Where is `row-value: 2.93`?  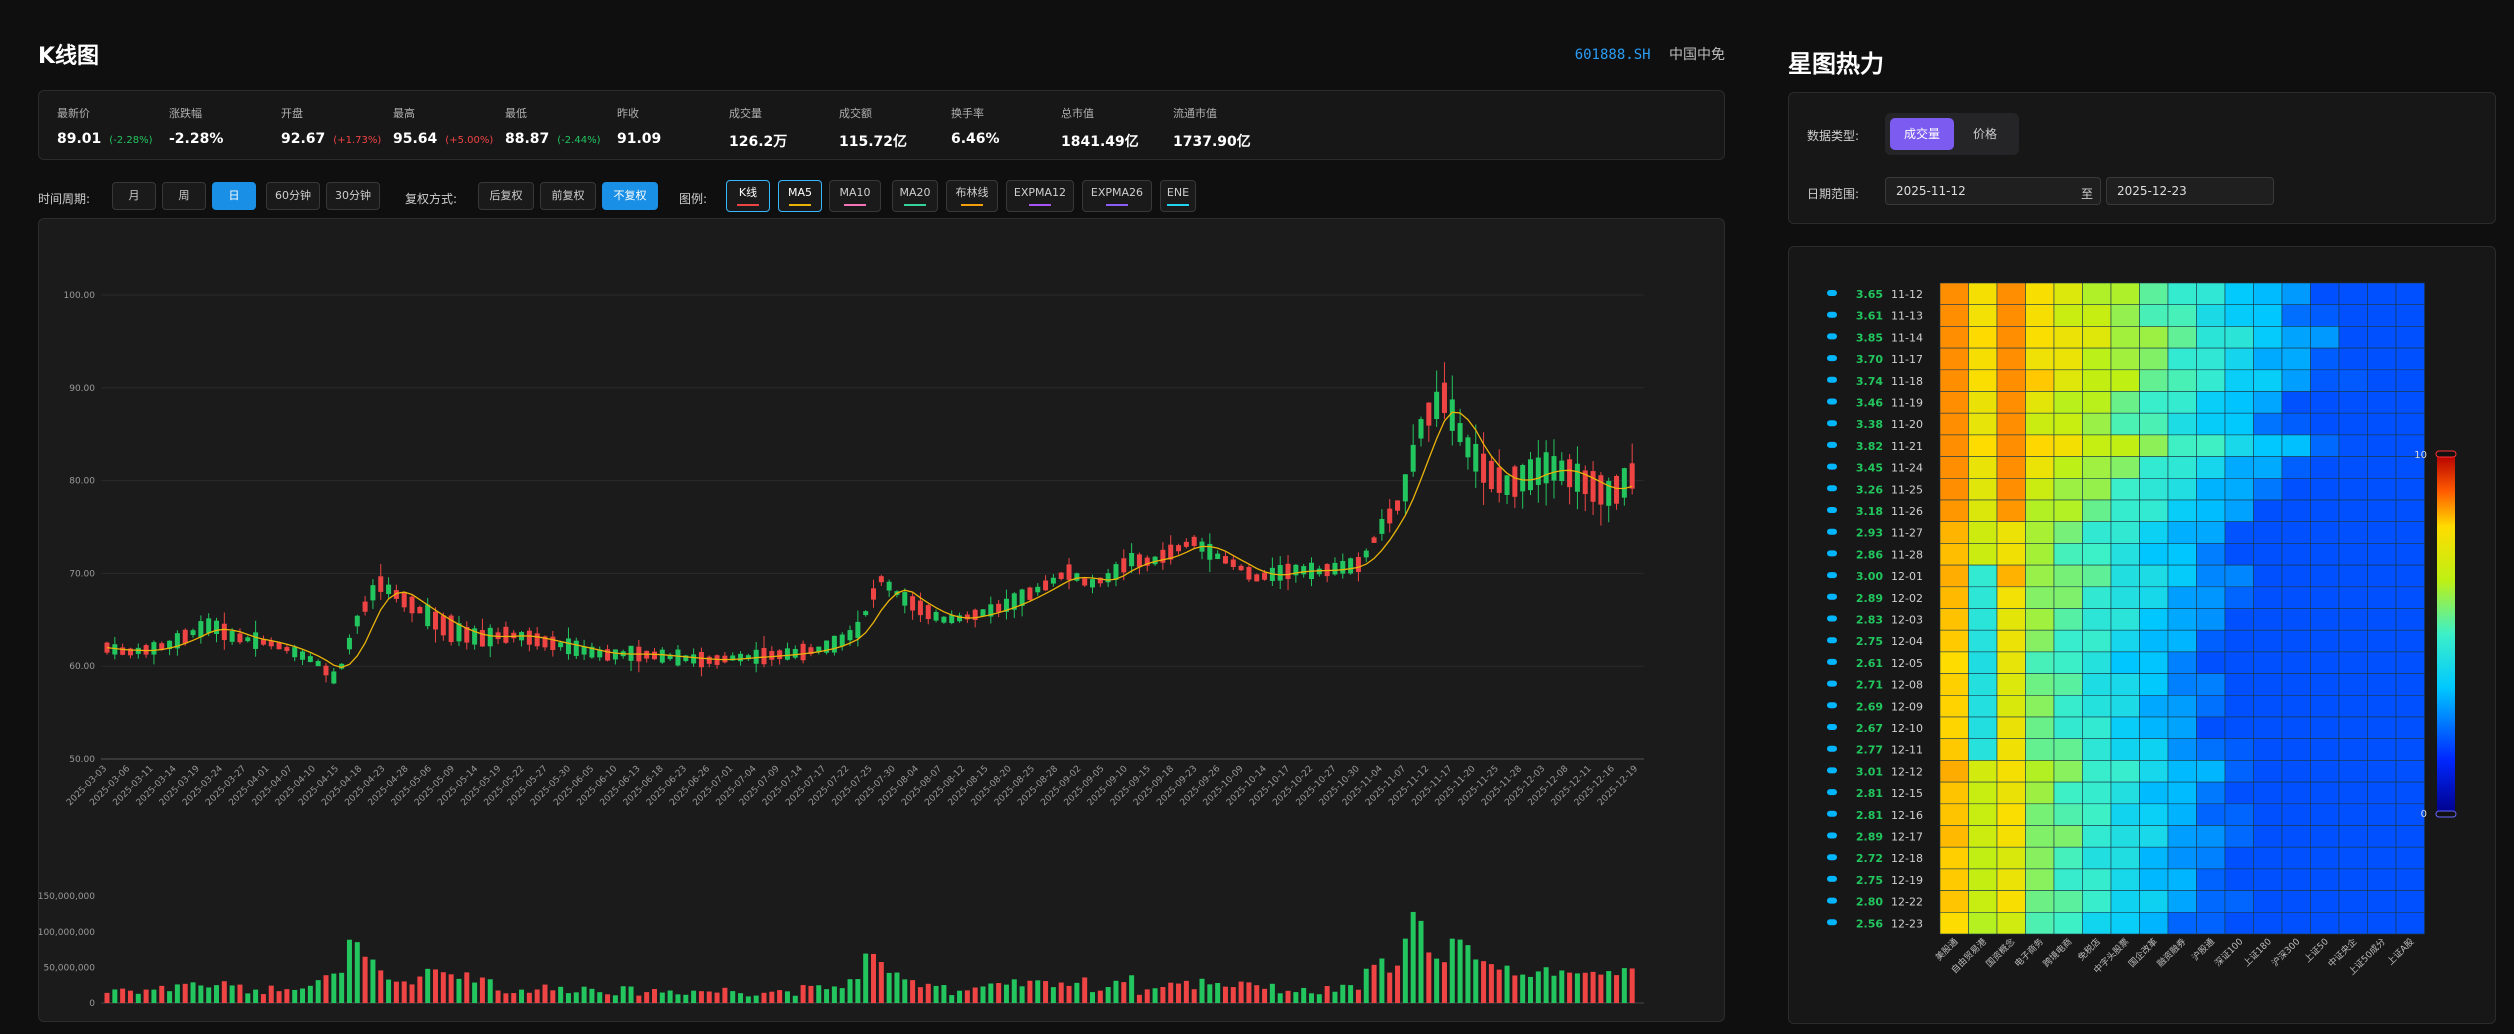 row-value: 2.93 is located at coordinates (1869, 533).